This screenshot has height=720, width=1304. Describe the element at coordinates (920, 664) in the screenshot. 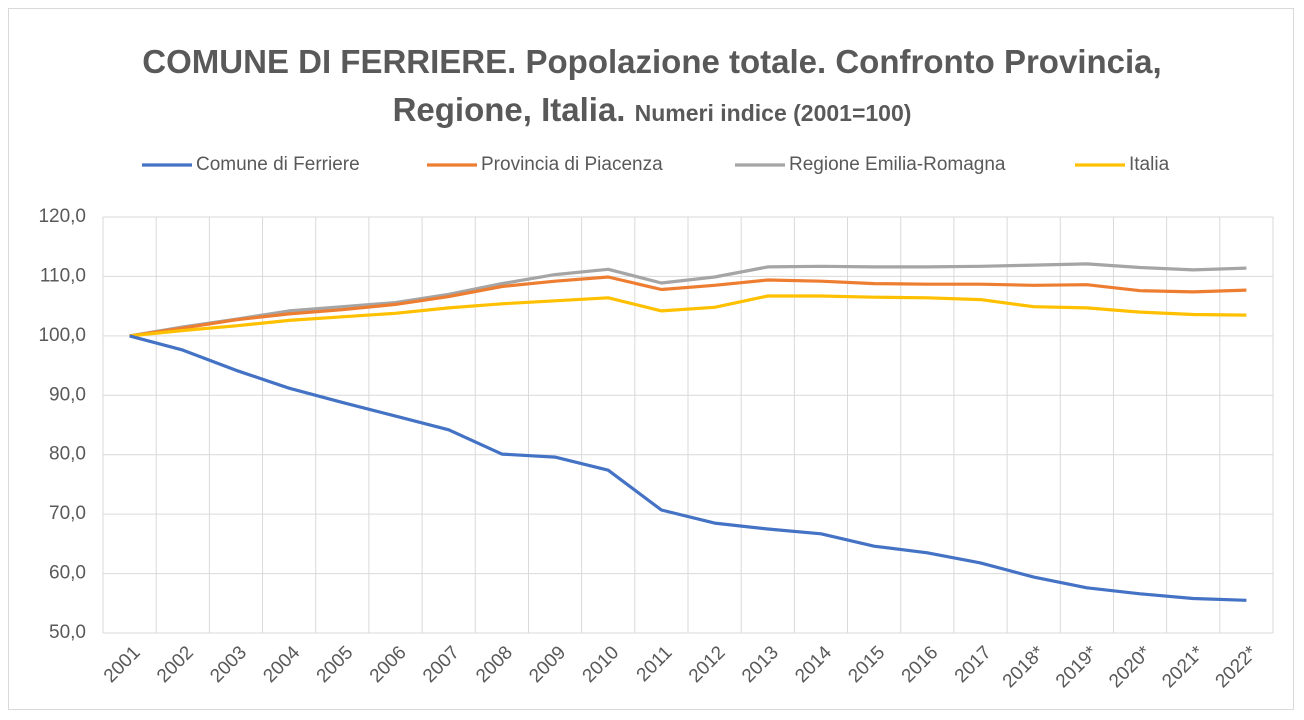

I see `x-tick-label: 2016` at that location.